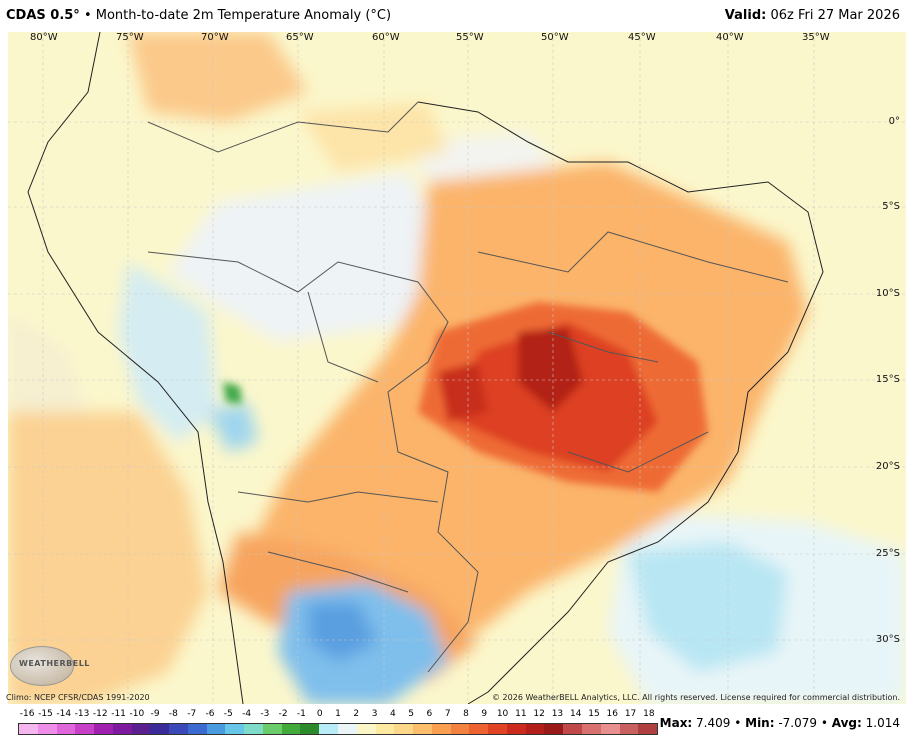  Describe the element at coordinates (137, 714) in the screenshot. I see `colorbar-tick-label: -10` at that location.